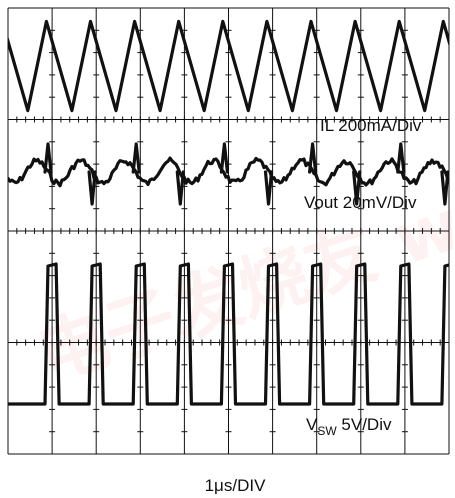 The width and height of the screenshot is (455, 498). What do you see at coordinates (349, 426) in the screenshot?
I see `vsw-trace-label: VSW 5V/Div` at bounding box center [349, 426].